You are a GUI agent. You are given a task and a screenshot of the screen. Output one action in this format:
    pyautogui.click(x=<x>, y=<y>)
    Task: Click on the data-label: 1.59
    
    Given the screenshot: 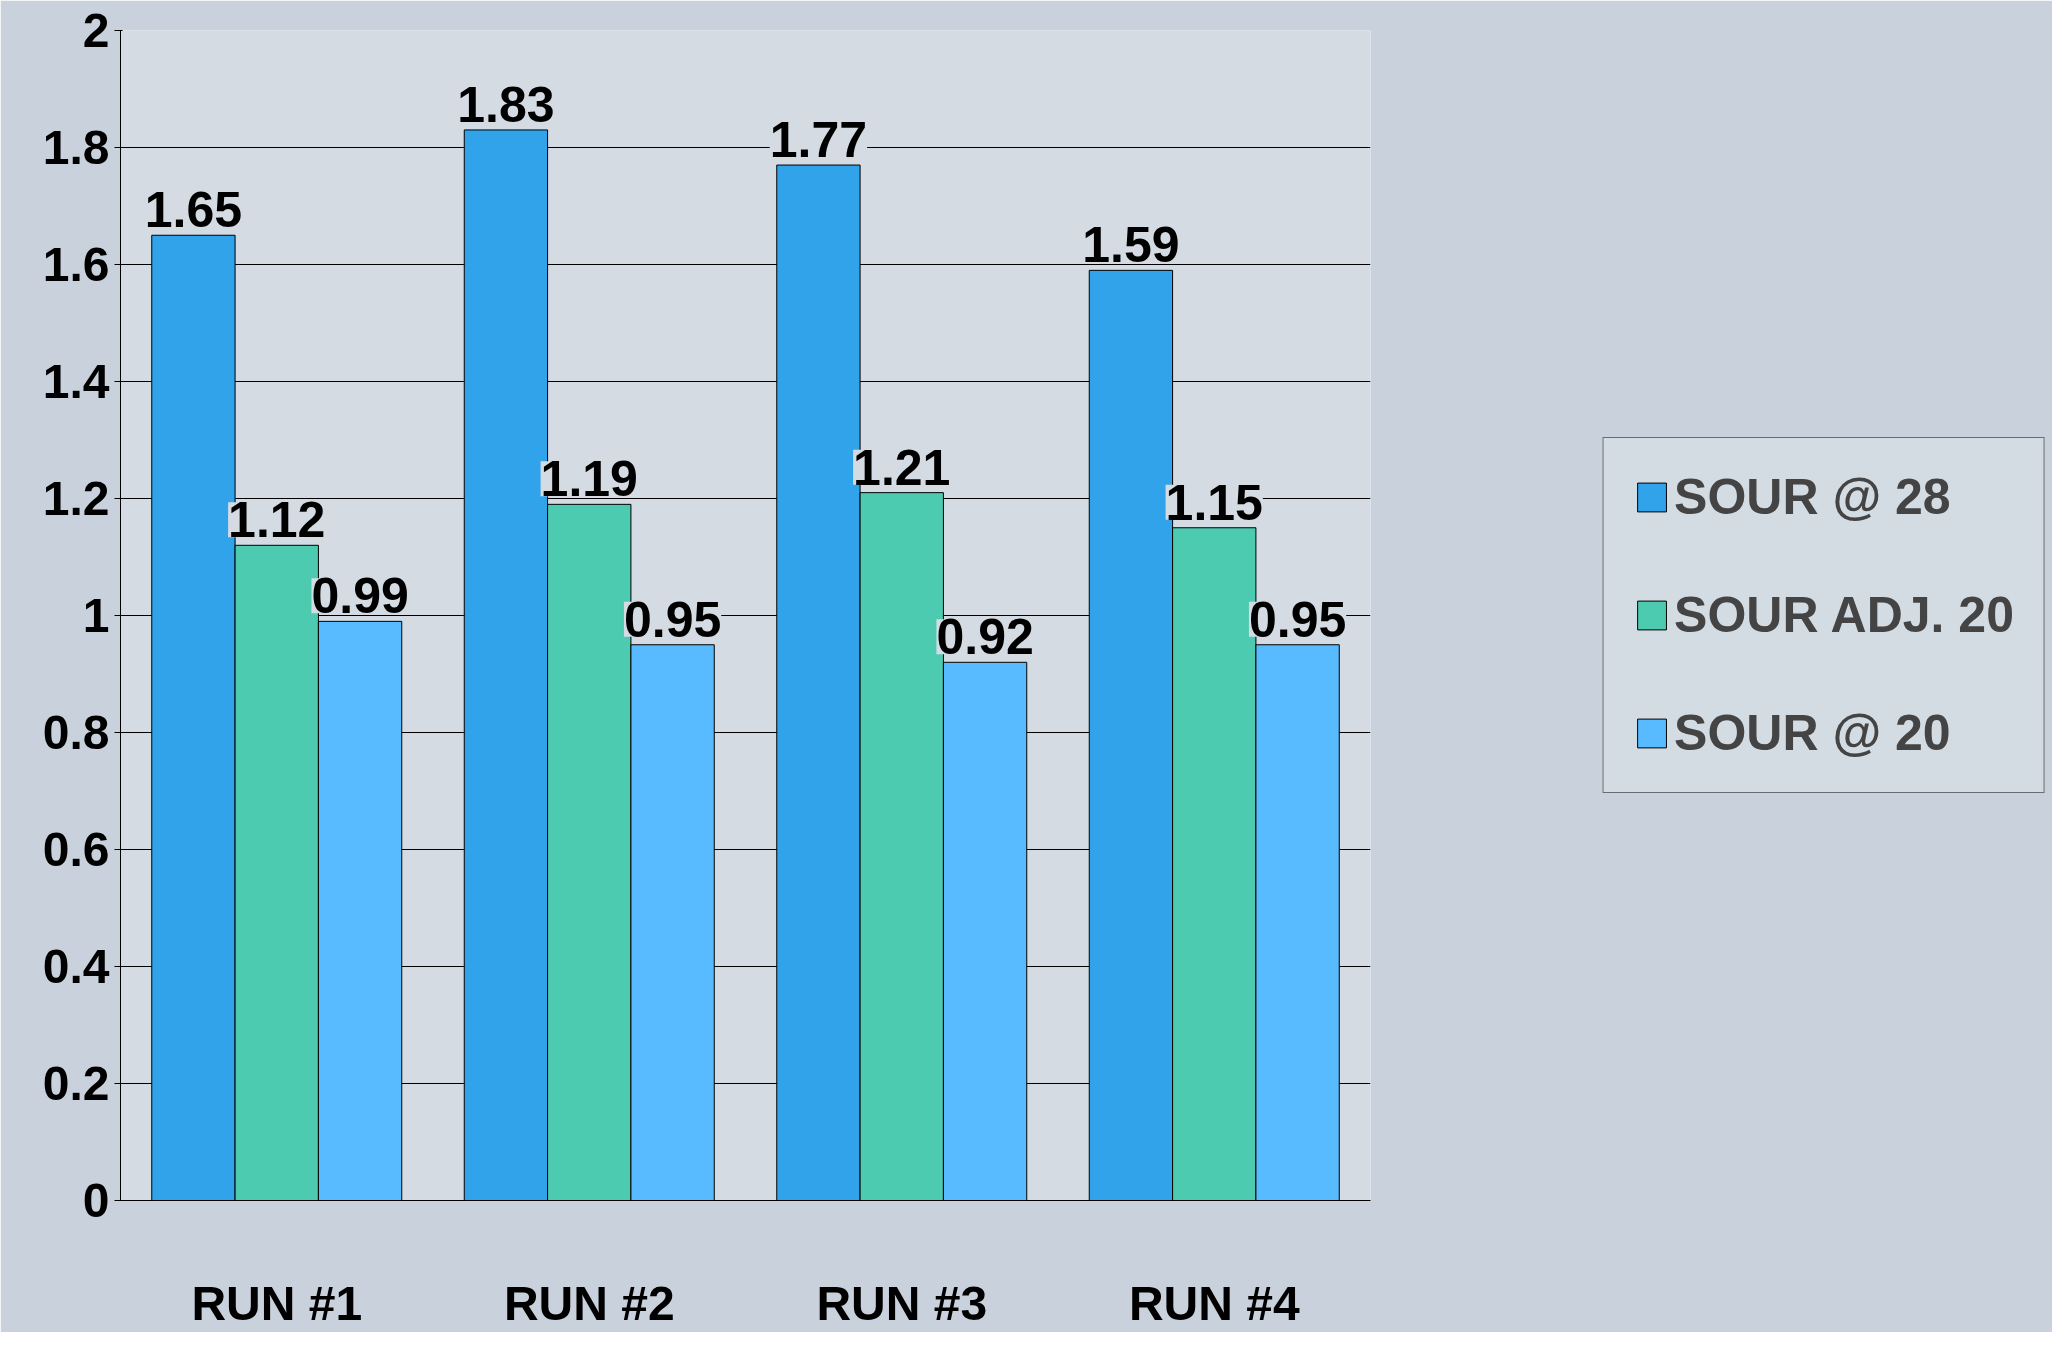 What is the action you would take?
    pyautogui.click(x=1131, y=245)
    